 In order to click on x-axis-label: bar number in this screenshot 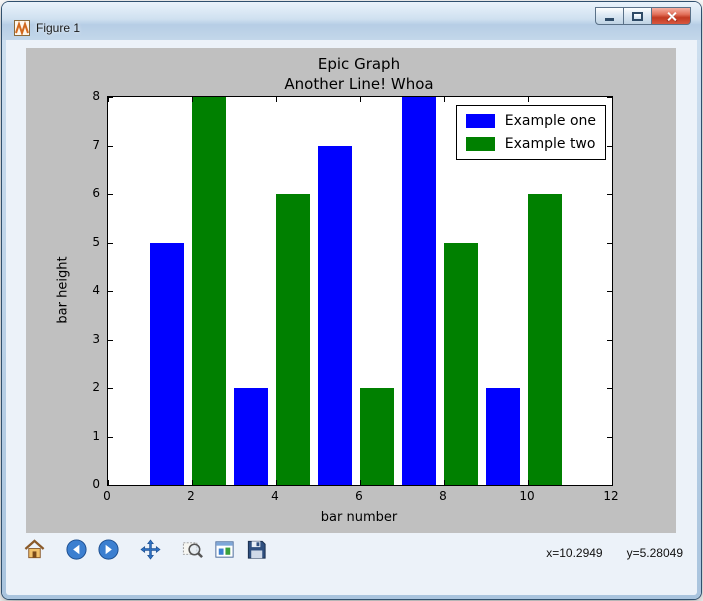, I will do `click(359, 517)`.